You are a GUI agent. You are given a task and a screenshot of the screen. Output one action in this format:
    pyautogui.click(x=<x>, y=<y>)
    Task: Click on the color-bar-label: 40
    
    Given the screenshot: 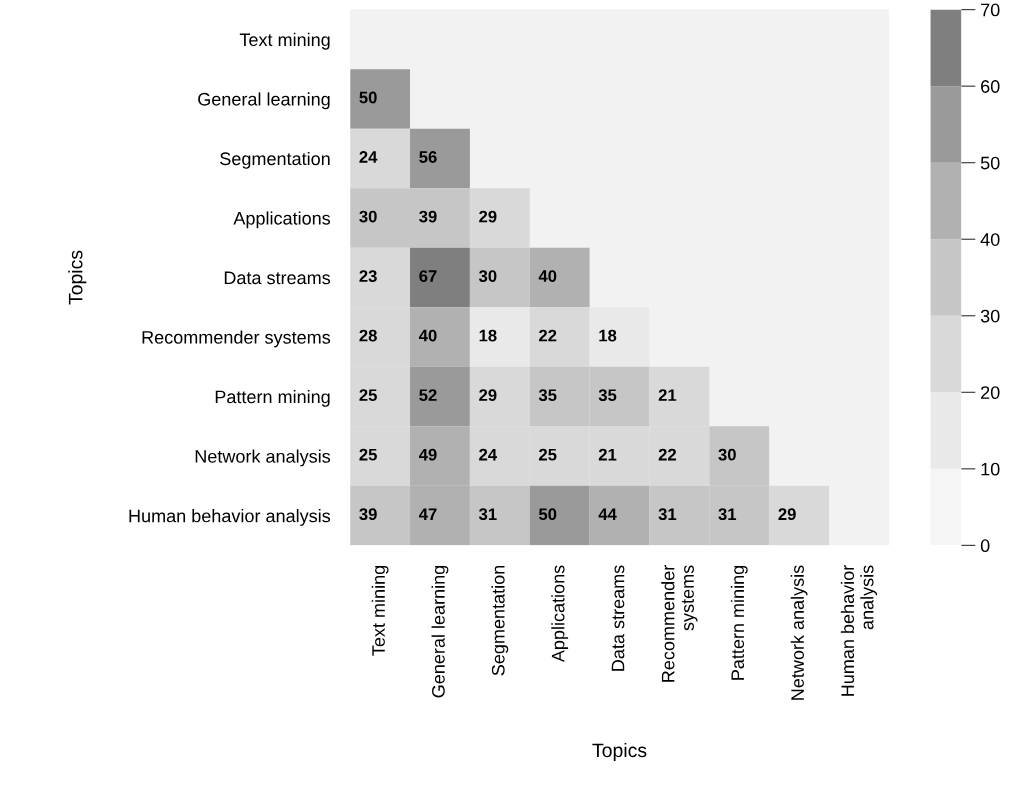 What is the action you would take?
    pyautogui.click(x=990, y=239)
    